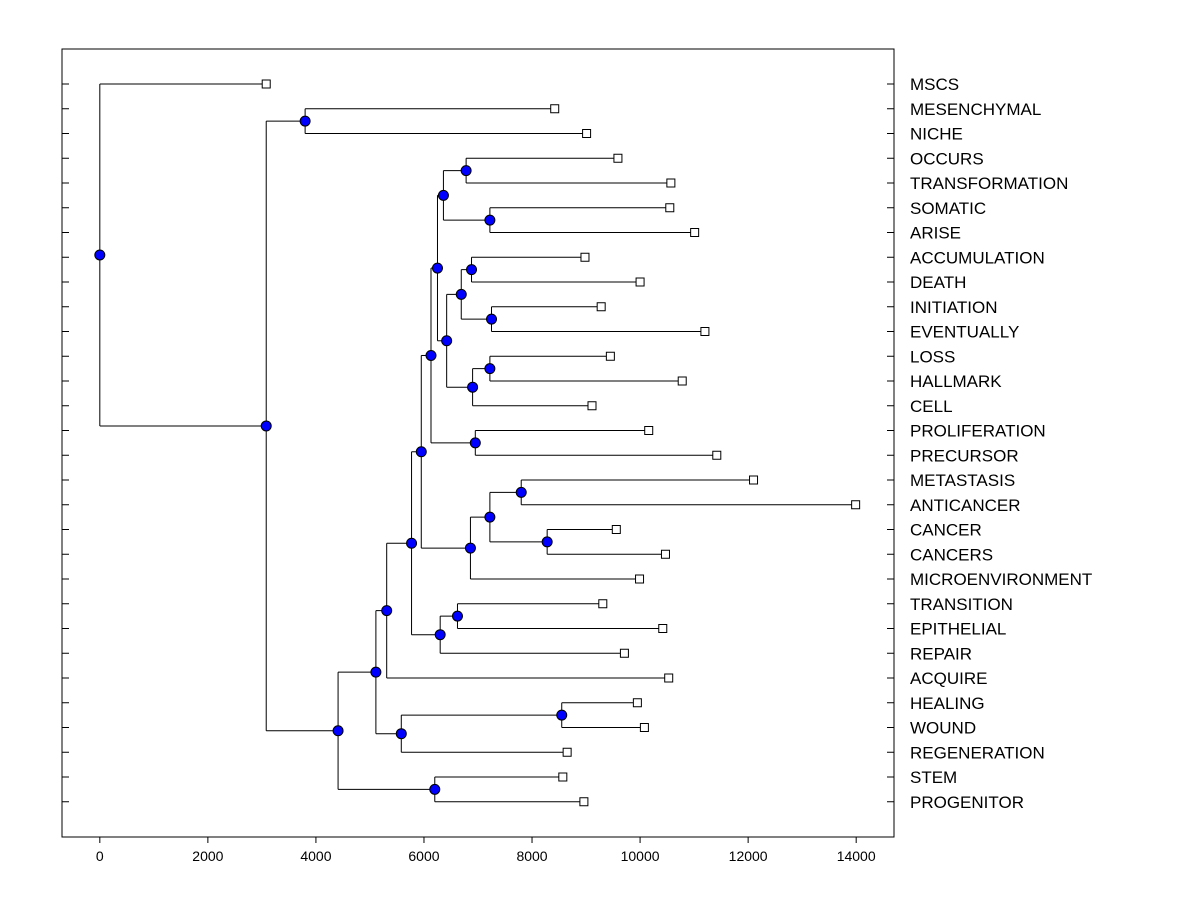  I want to click on leaf-label-cancer: CANCER, so click(946, 530).